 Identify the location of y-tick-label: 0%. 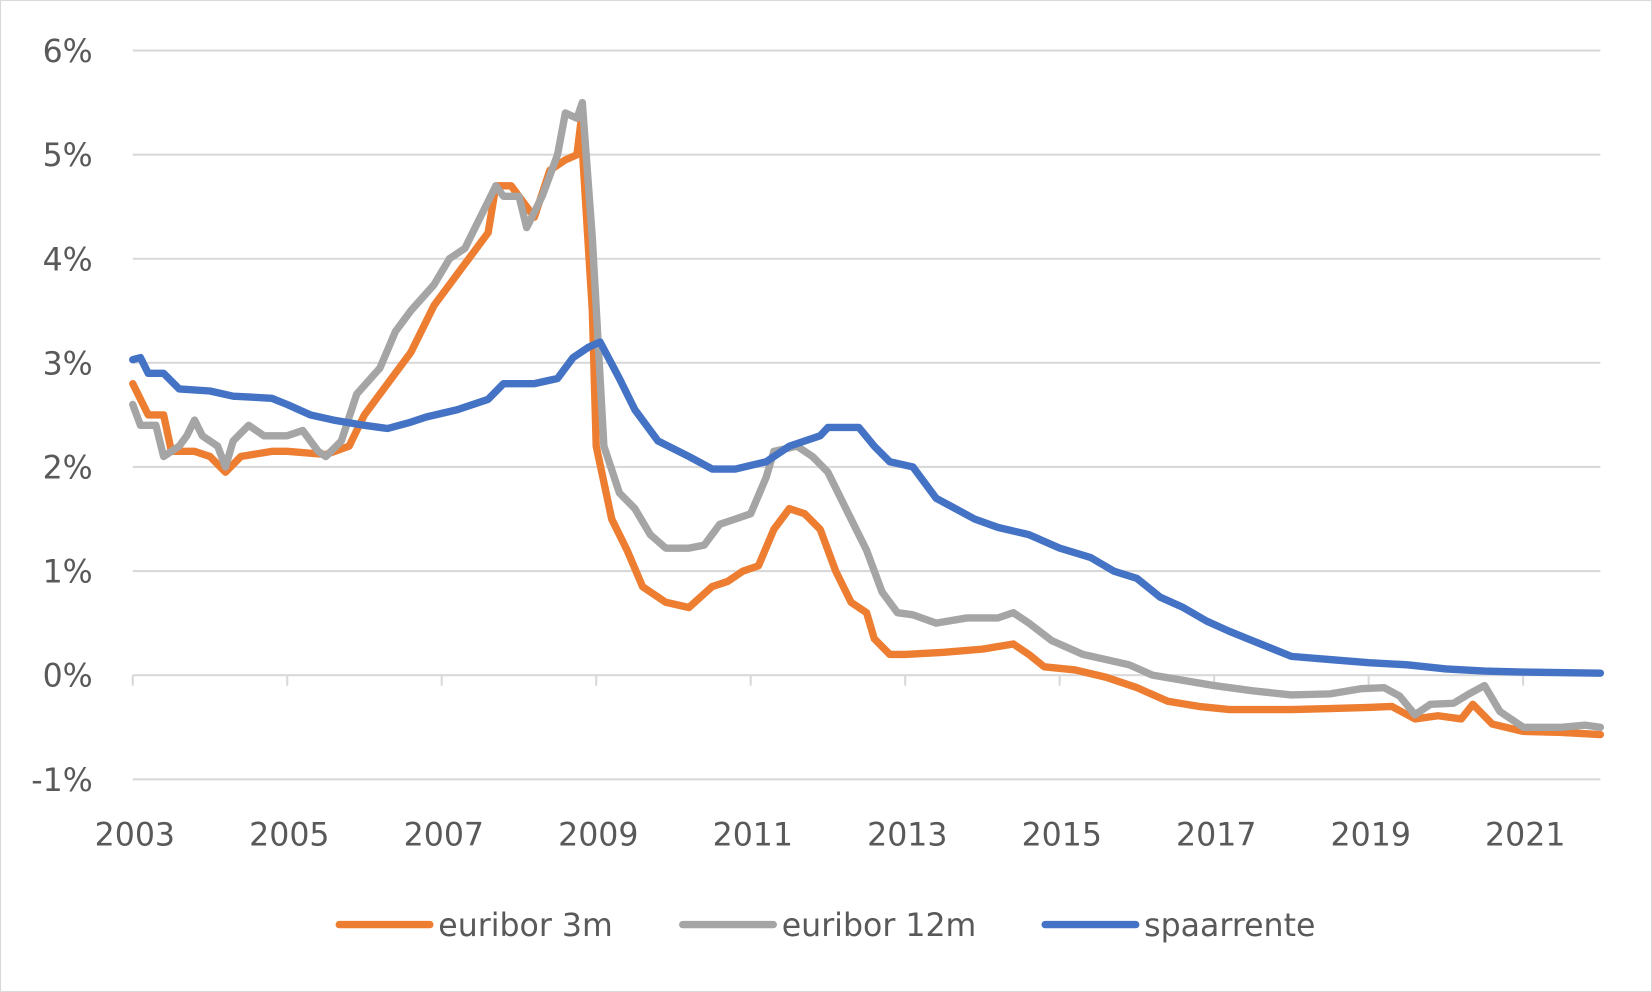
(68, 677).